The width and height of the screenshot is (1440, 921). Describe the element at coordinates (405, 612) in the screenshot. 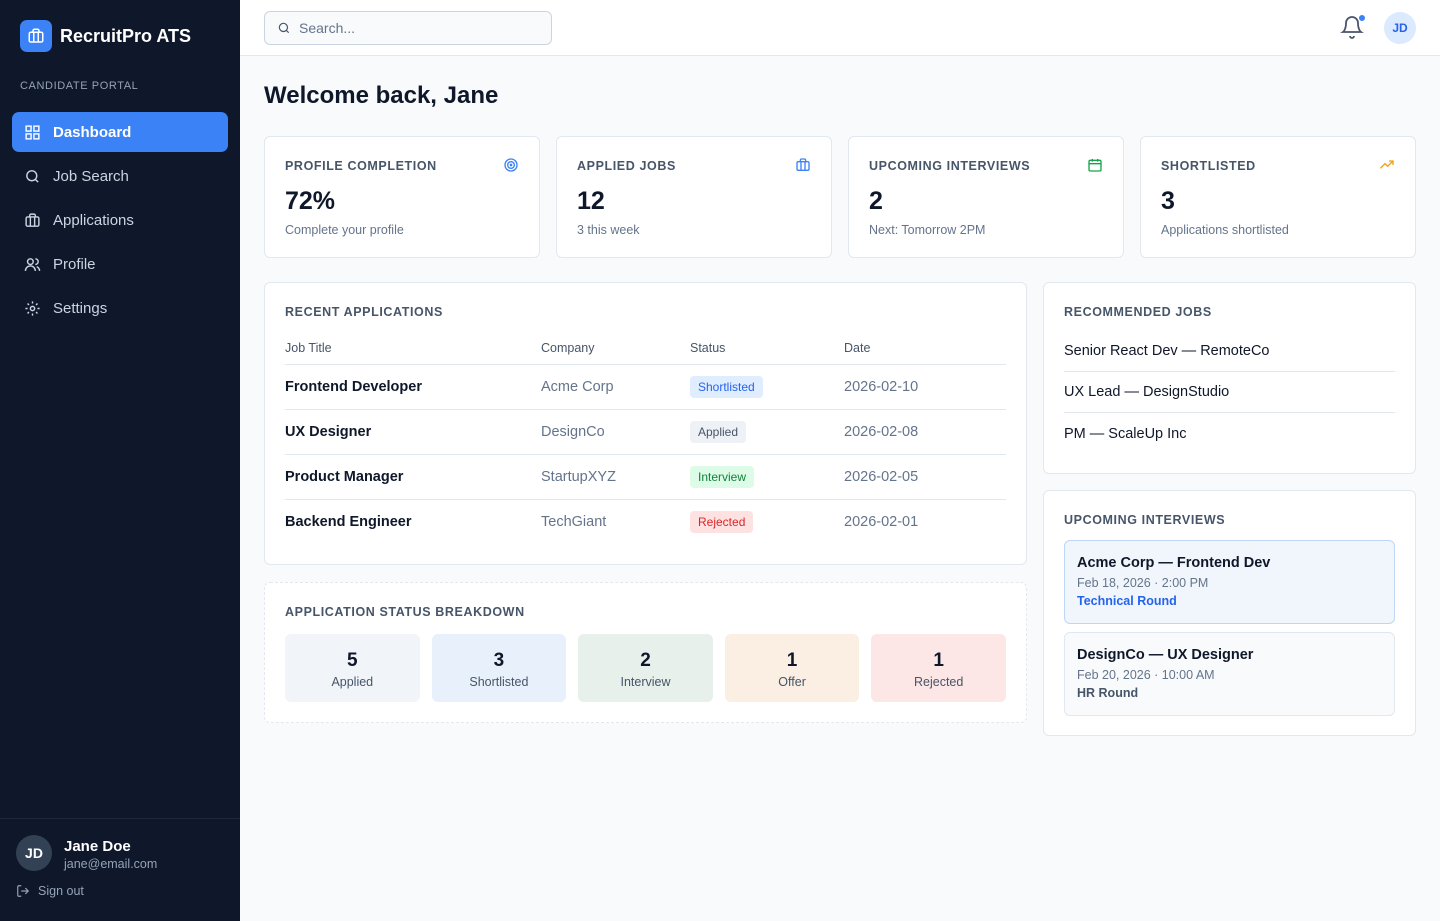

I see `card-title: APPLICATION STATUS BREAKDOWN` at that location.